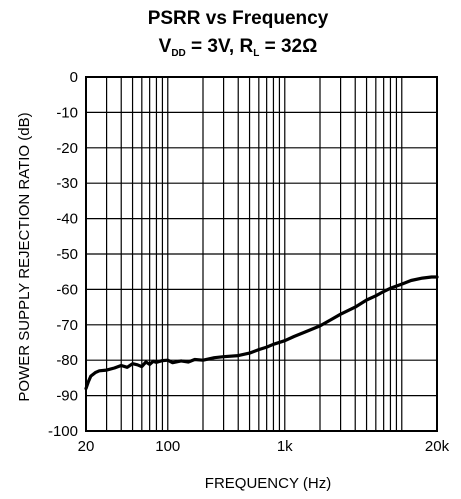 Image resolution: width=461 pixels, height=499 pixels. What do you see at coordinates (67, 219) in the screenshot?
I see `y-tick-label: -40` at bounding box center [67, 219].